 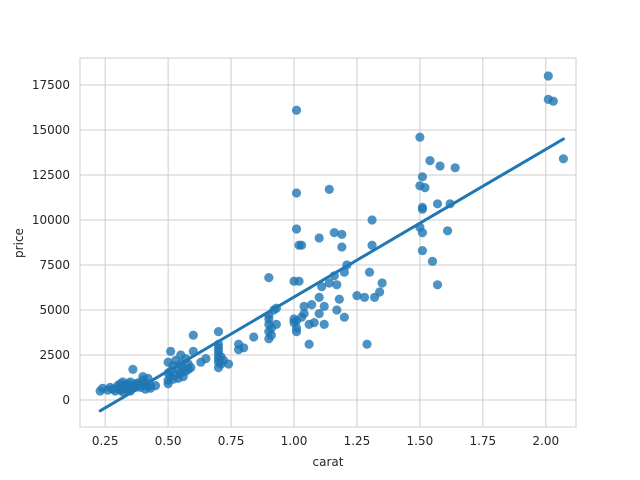 What do you see at coordinates (54, 265) in the screenshot?
I see `y-tick-label: 7500` at bounding box center [54, 265].